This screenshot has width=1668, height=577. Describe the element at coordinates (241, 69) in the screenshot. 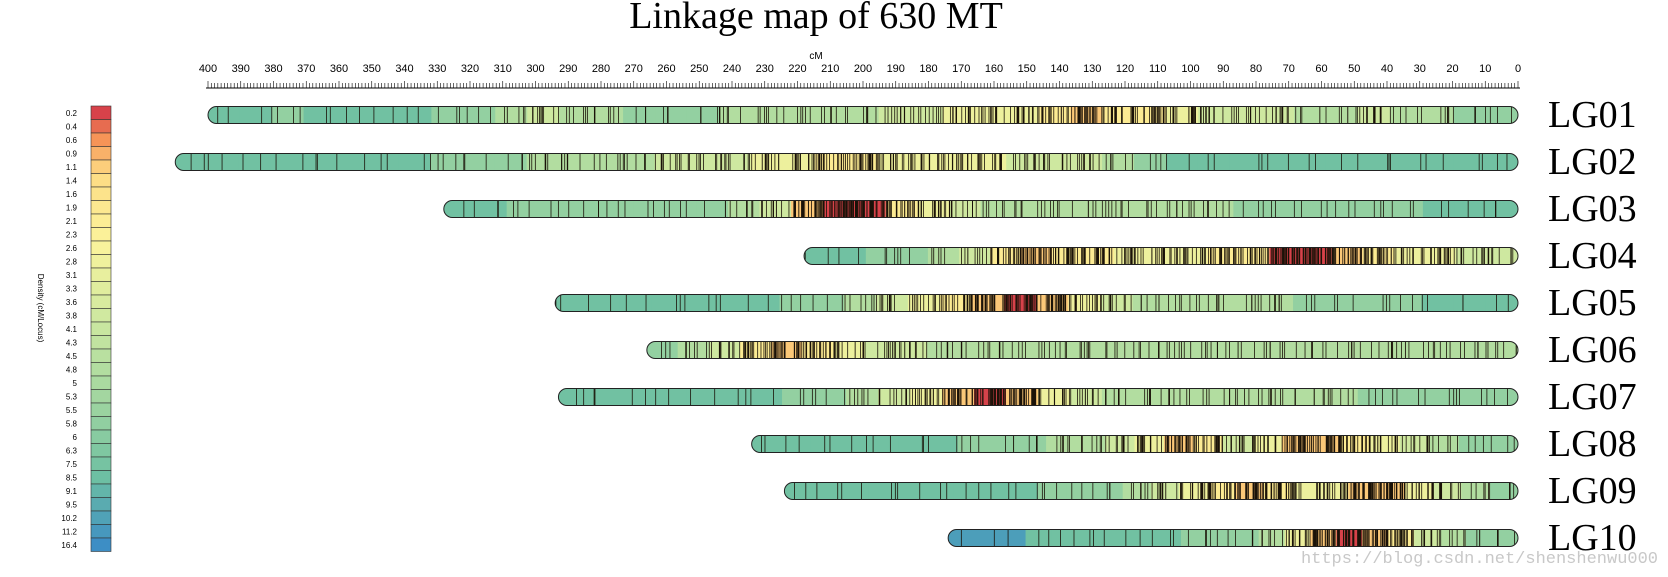

I see `x-tick-label: 390` at that location.